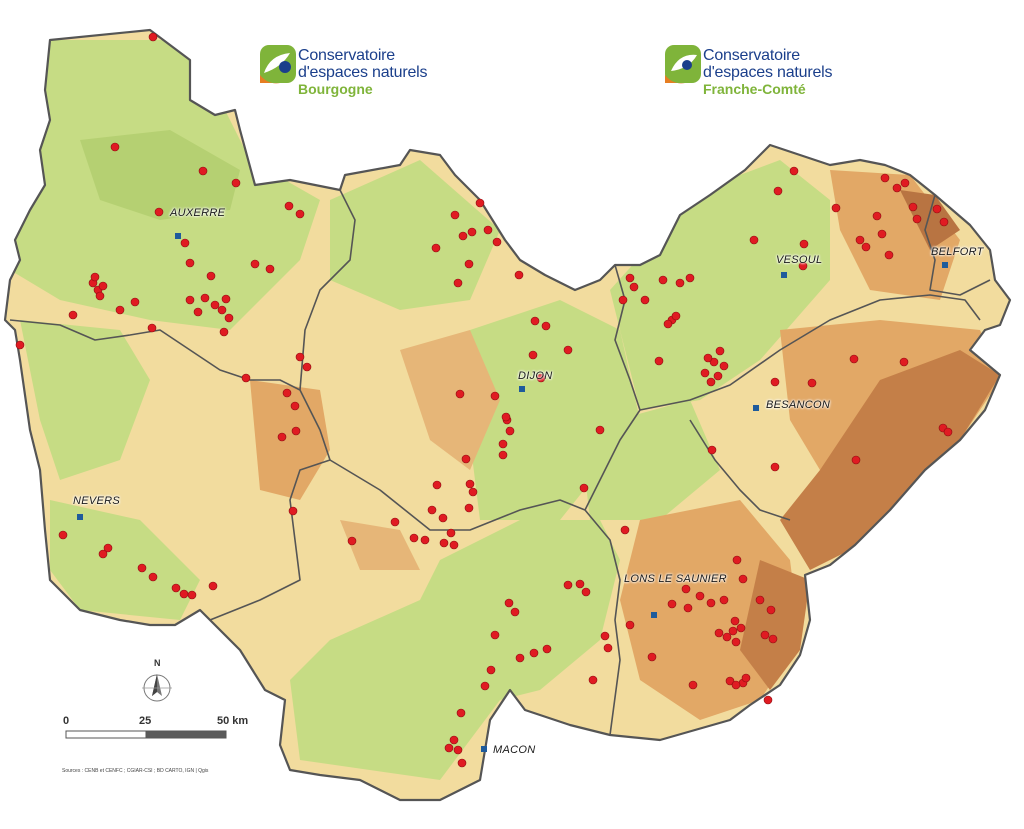 The height and width of the screenshot is (829, 1024). I want to click on city-label-vesoul: VESOUL, so click(799, 260).